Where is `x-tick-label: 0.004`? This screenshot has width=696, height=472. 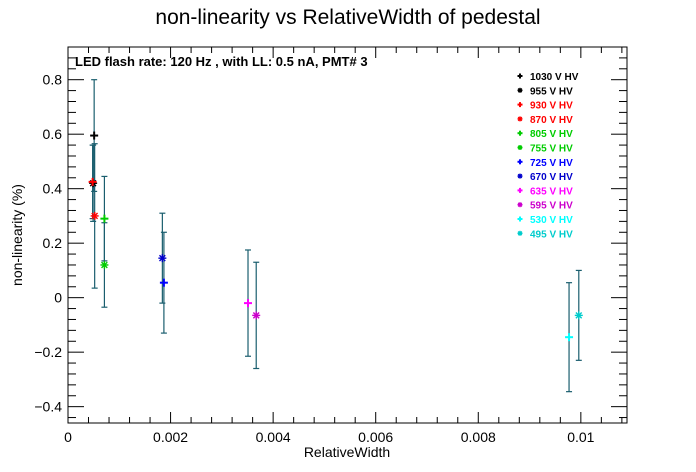 x-tick-label: 0.004 is located at coordinates (273, 437).